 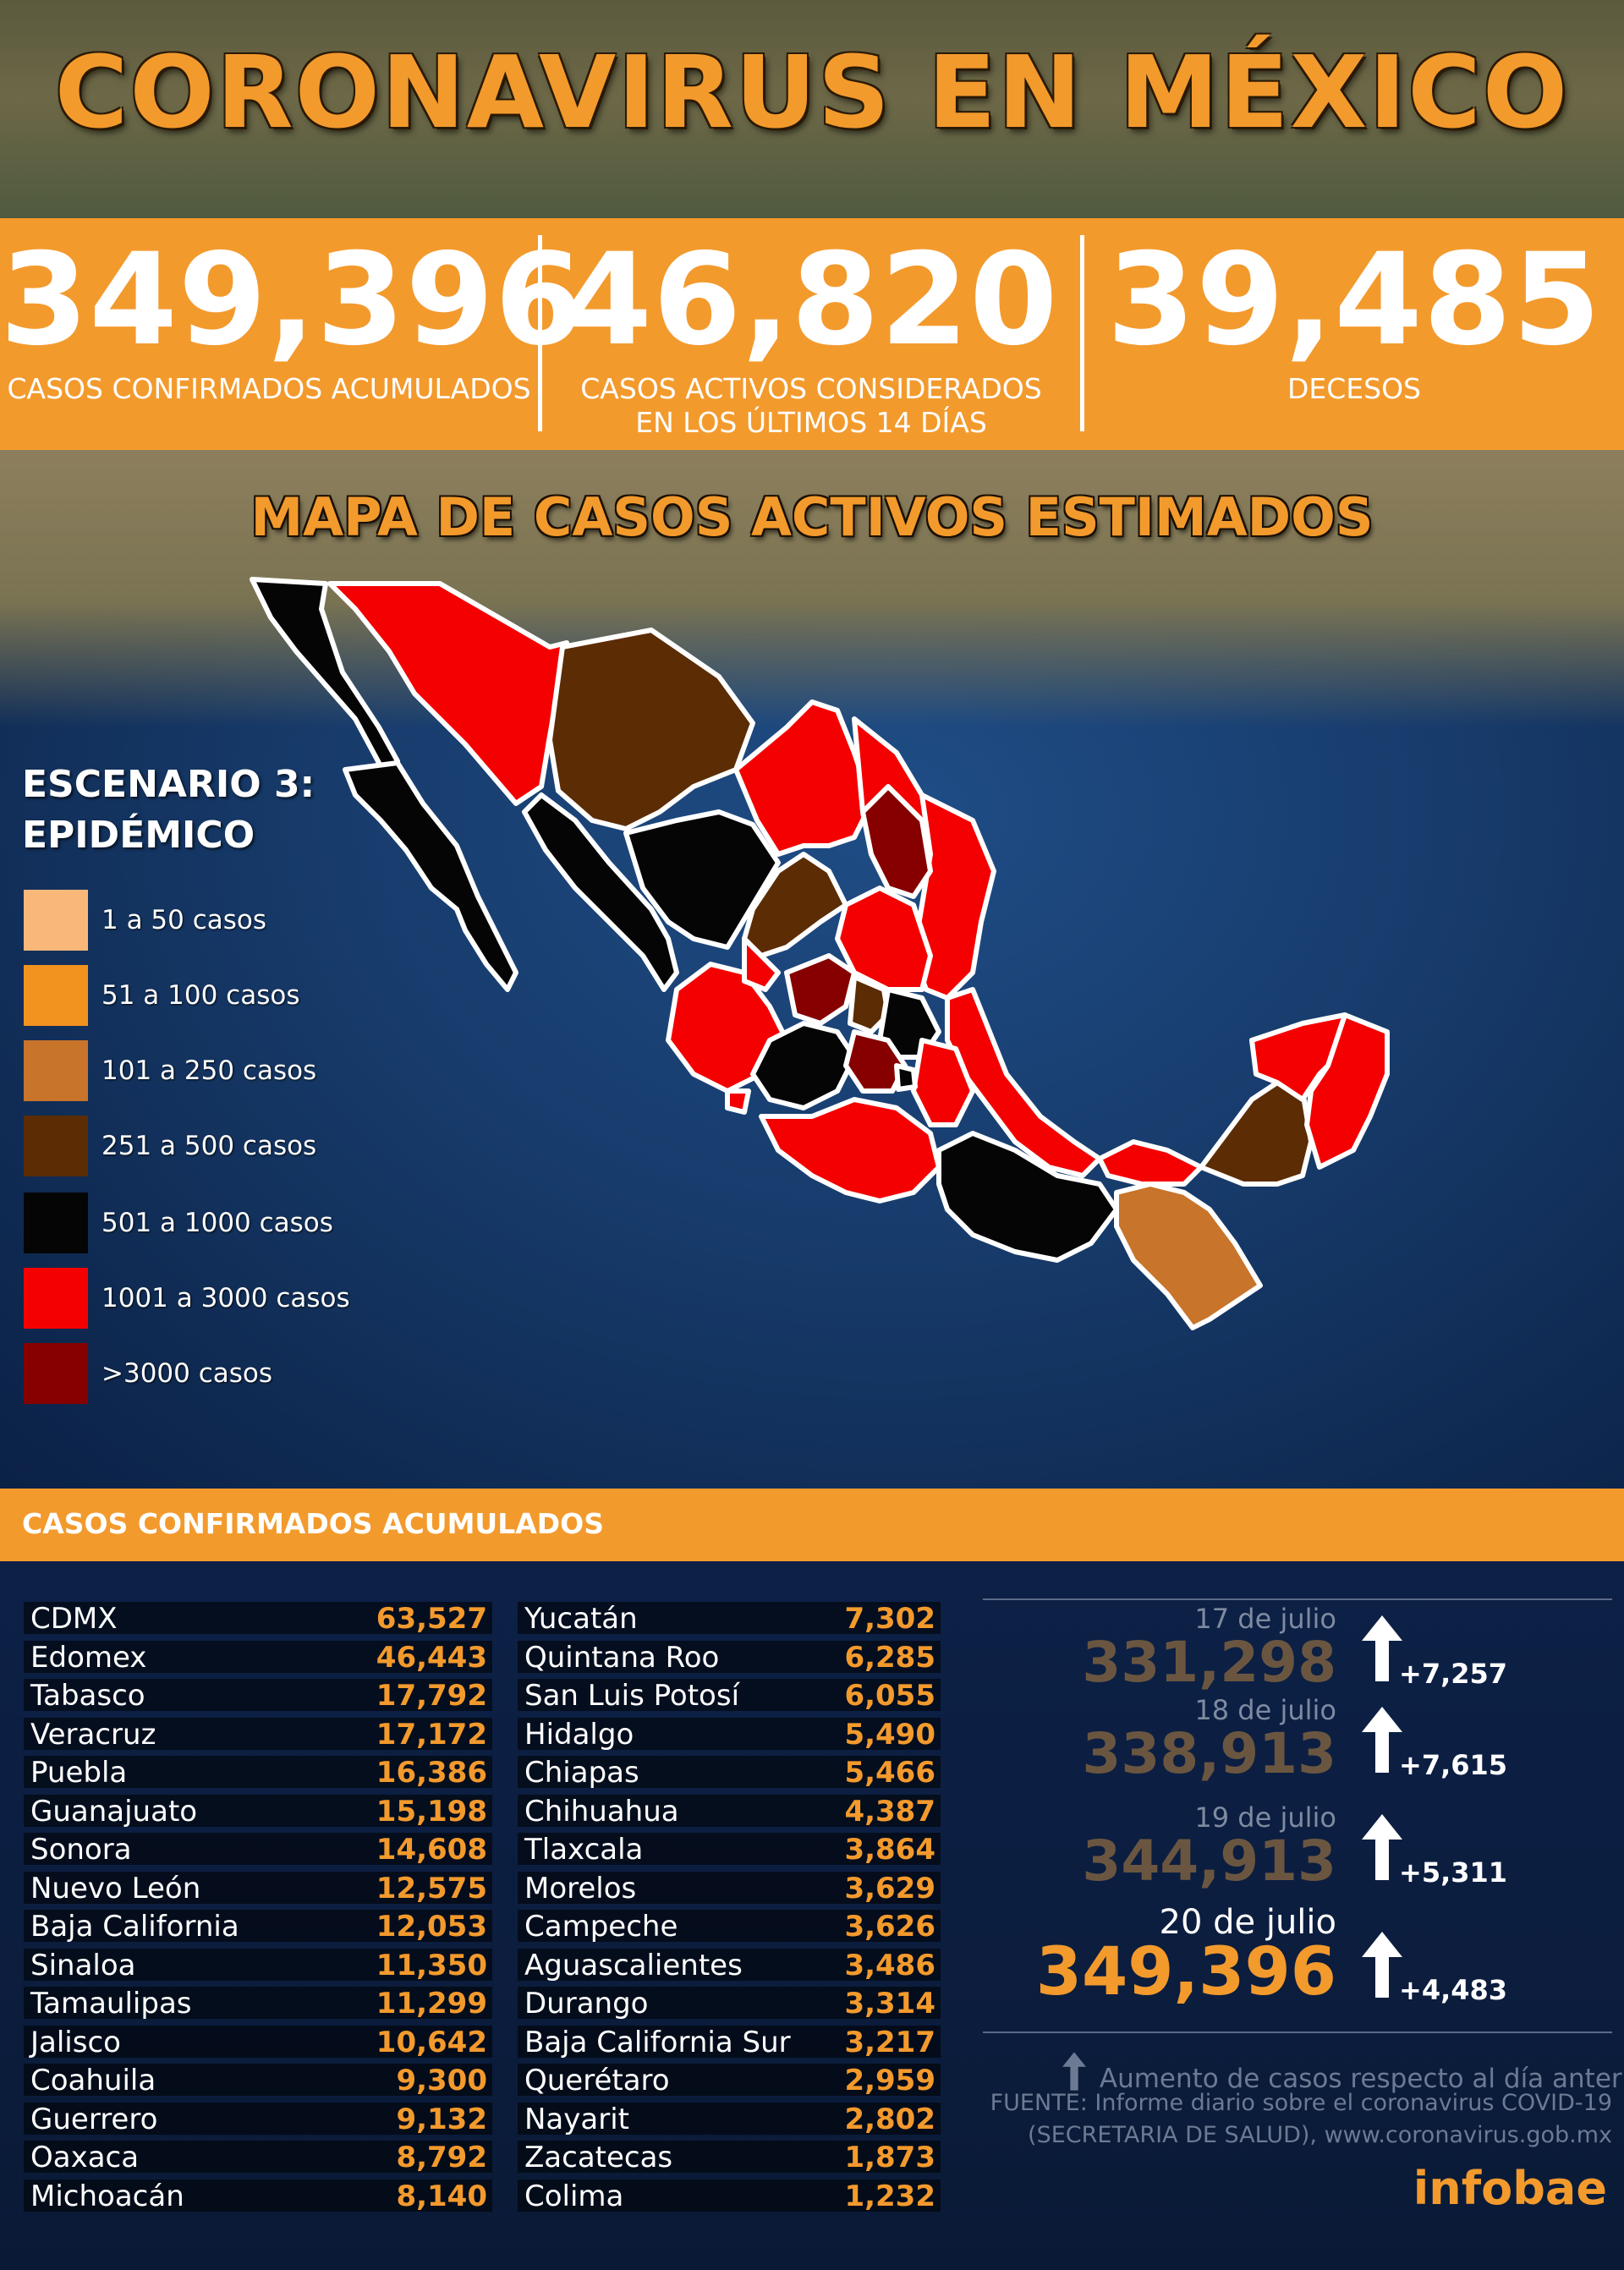 What do you see at coordinates (540, 333) in the screenshot?
I see `stat-divider` at bounding box center [540, 333].